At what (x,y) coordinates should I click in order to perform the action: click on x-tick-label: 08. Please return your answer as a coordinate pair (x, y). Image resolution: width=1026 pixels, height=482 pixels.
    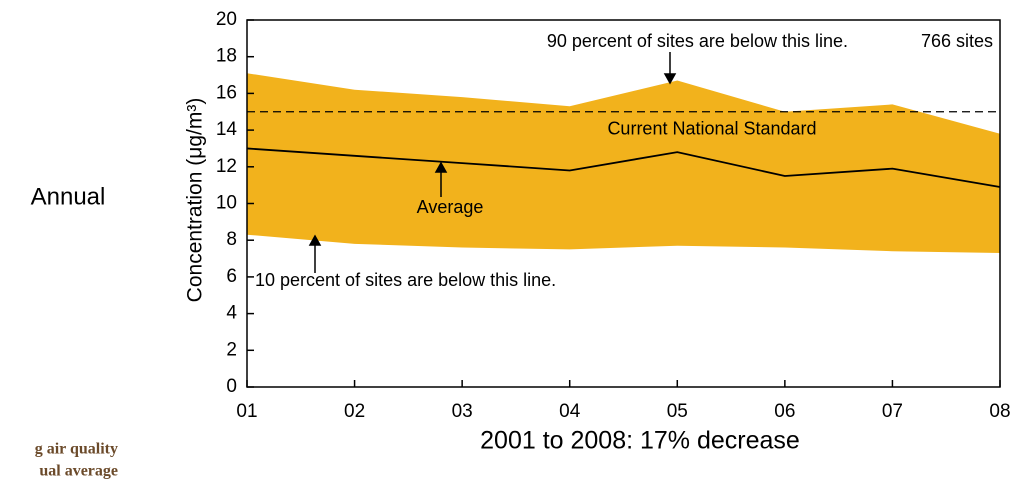
    Looking at the image, I should click on (999, 411).